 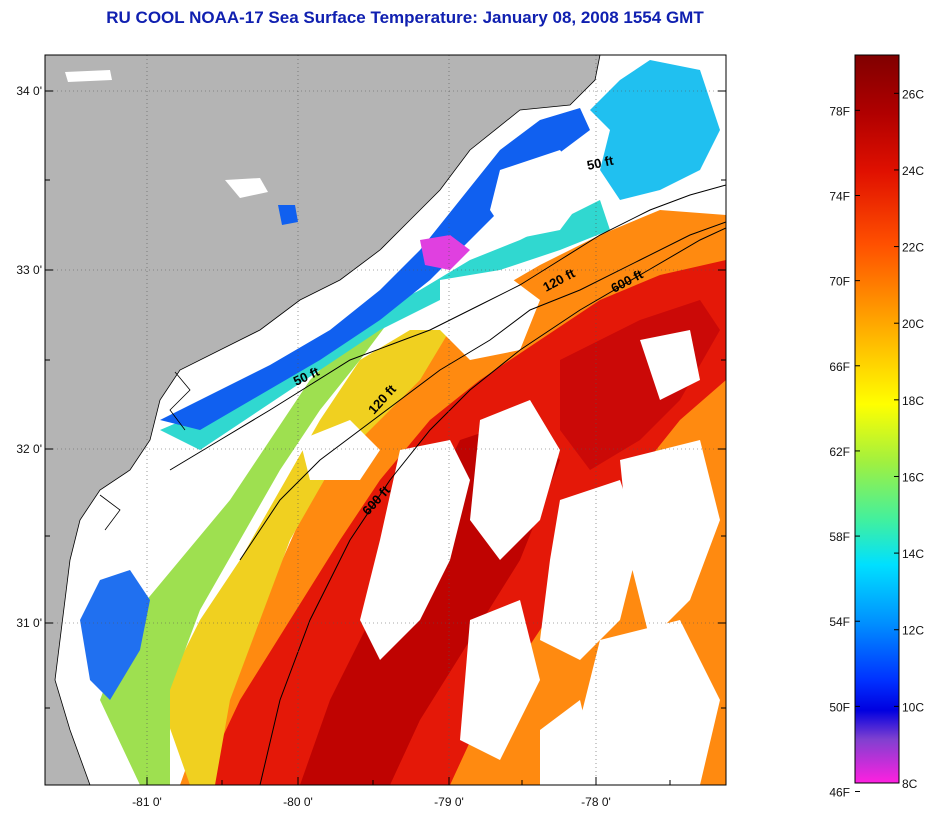 I want to click on sst-southern-blue, so click(x=115, y=635).